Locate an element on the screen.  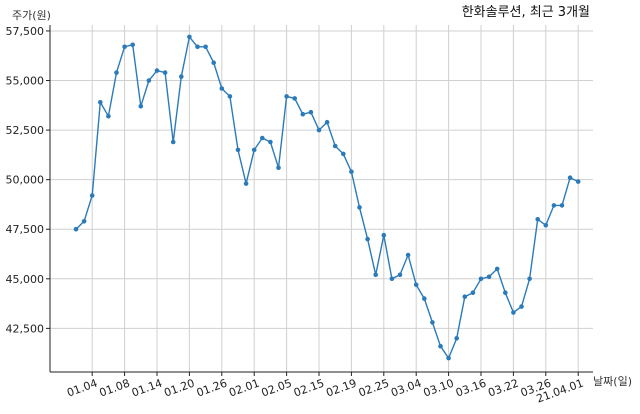
x-tick-label: 01.20 is located at coordinates (179, 388).